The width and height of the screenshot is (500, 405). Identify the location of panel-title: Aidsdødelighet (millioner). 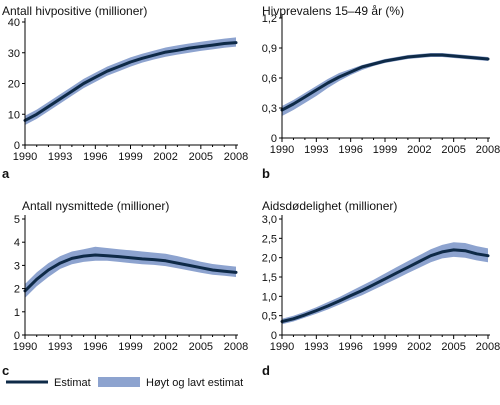
(329, 206).